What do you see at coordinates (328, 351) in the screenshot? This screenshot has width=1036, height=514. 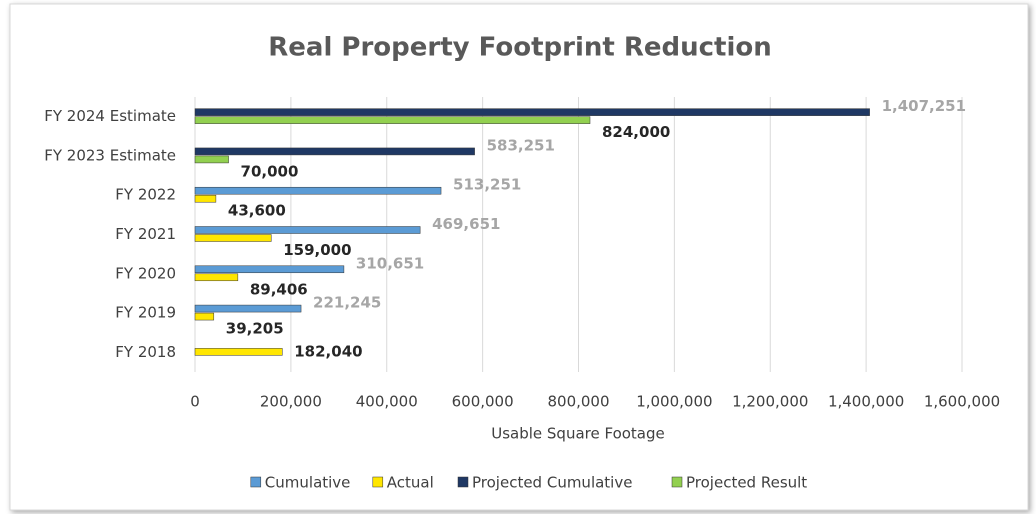 I see `data-label: 182,040` at bounding box center [328, 351].